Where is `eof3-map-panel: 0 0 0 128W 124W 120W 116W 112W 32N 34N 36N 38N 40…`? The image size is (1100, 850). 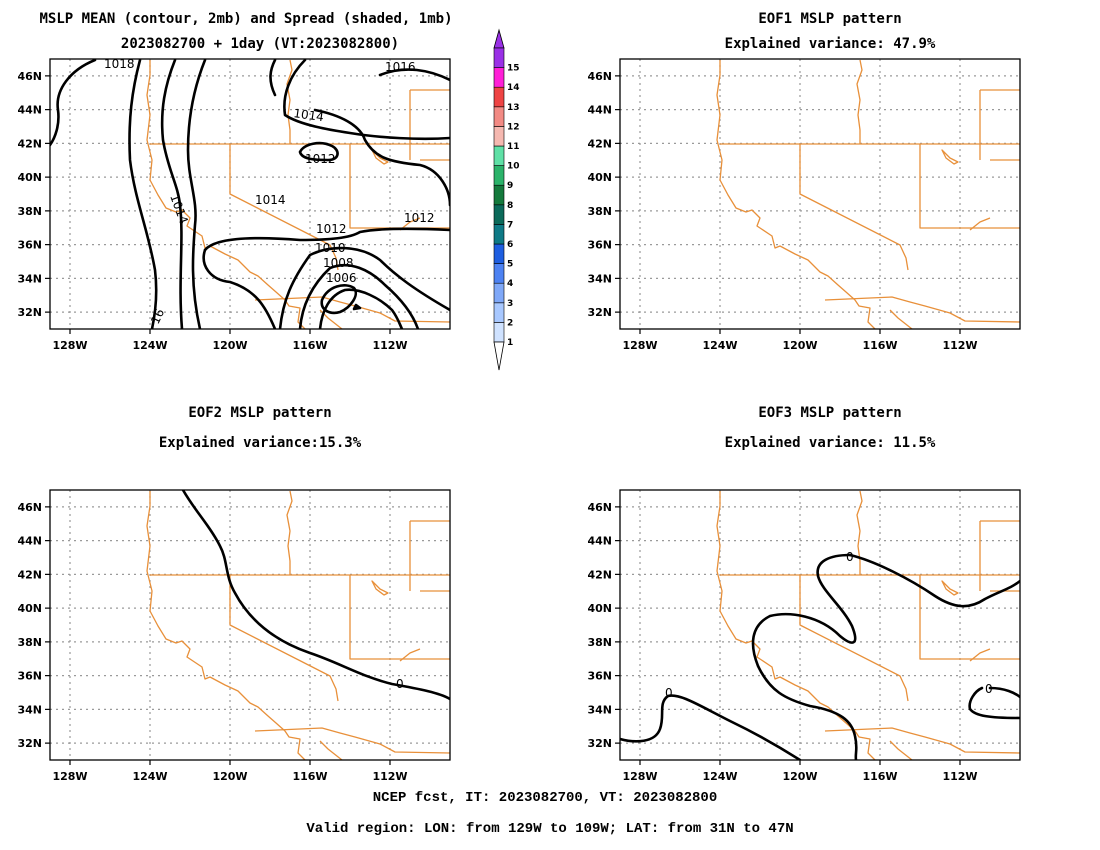 eof3-map-panel: 0 0 0 128W 124W 120W 116W 112W 32N 34N 36N 38N 40… is located at coordinates (804, 636).